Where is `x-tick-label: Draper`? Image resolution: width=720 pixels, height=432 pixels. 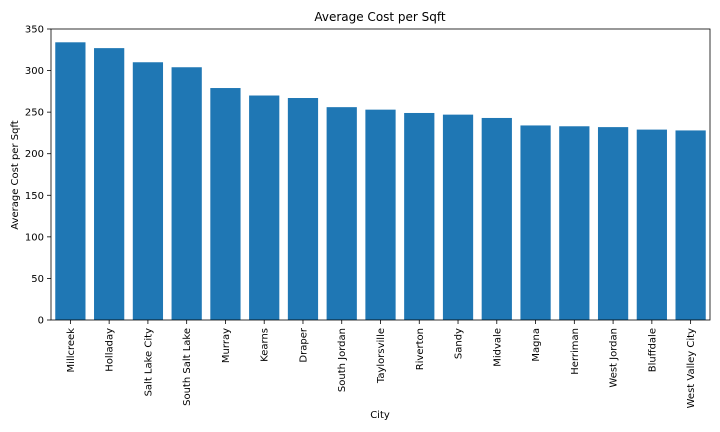
x-tick-label: Draper is located at coordinates (303, 344).